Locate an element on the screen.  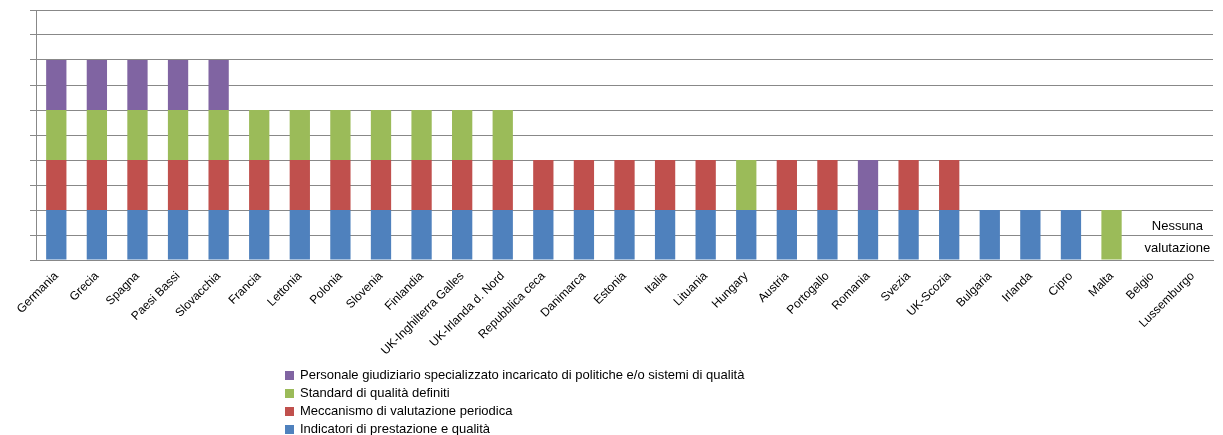
legend-label: Indicatori di prestazione e qualità is located at coordinates (395, 427).